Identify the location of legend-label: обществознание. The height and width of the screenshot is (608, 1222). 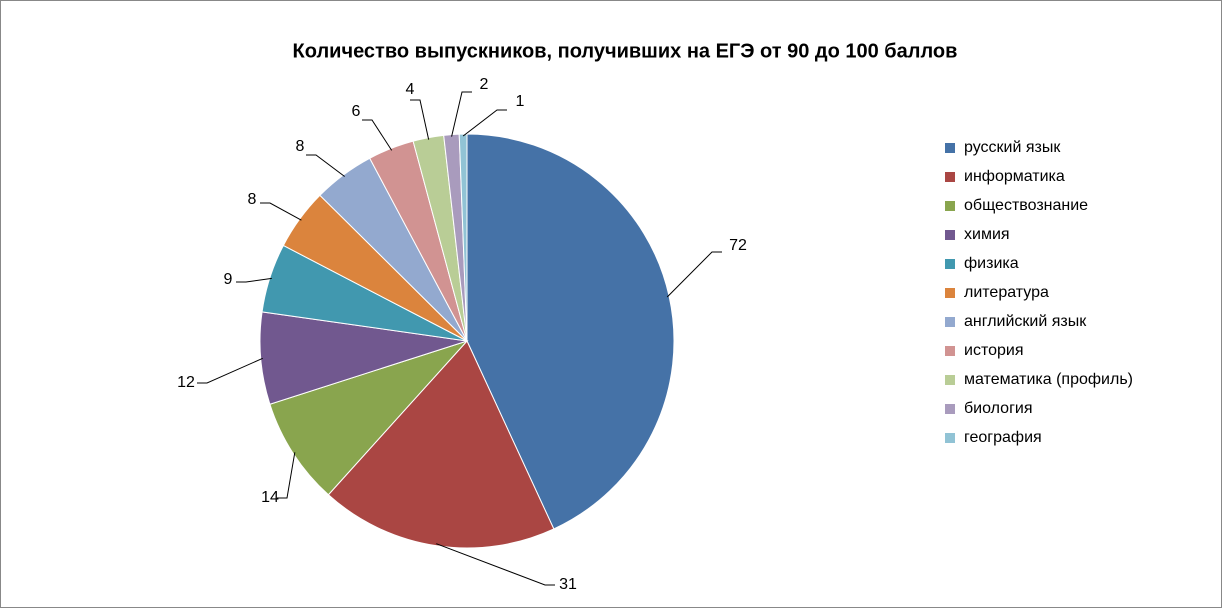
(1026, 205).